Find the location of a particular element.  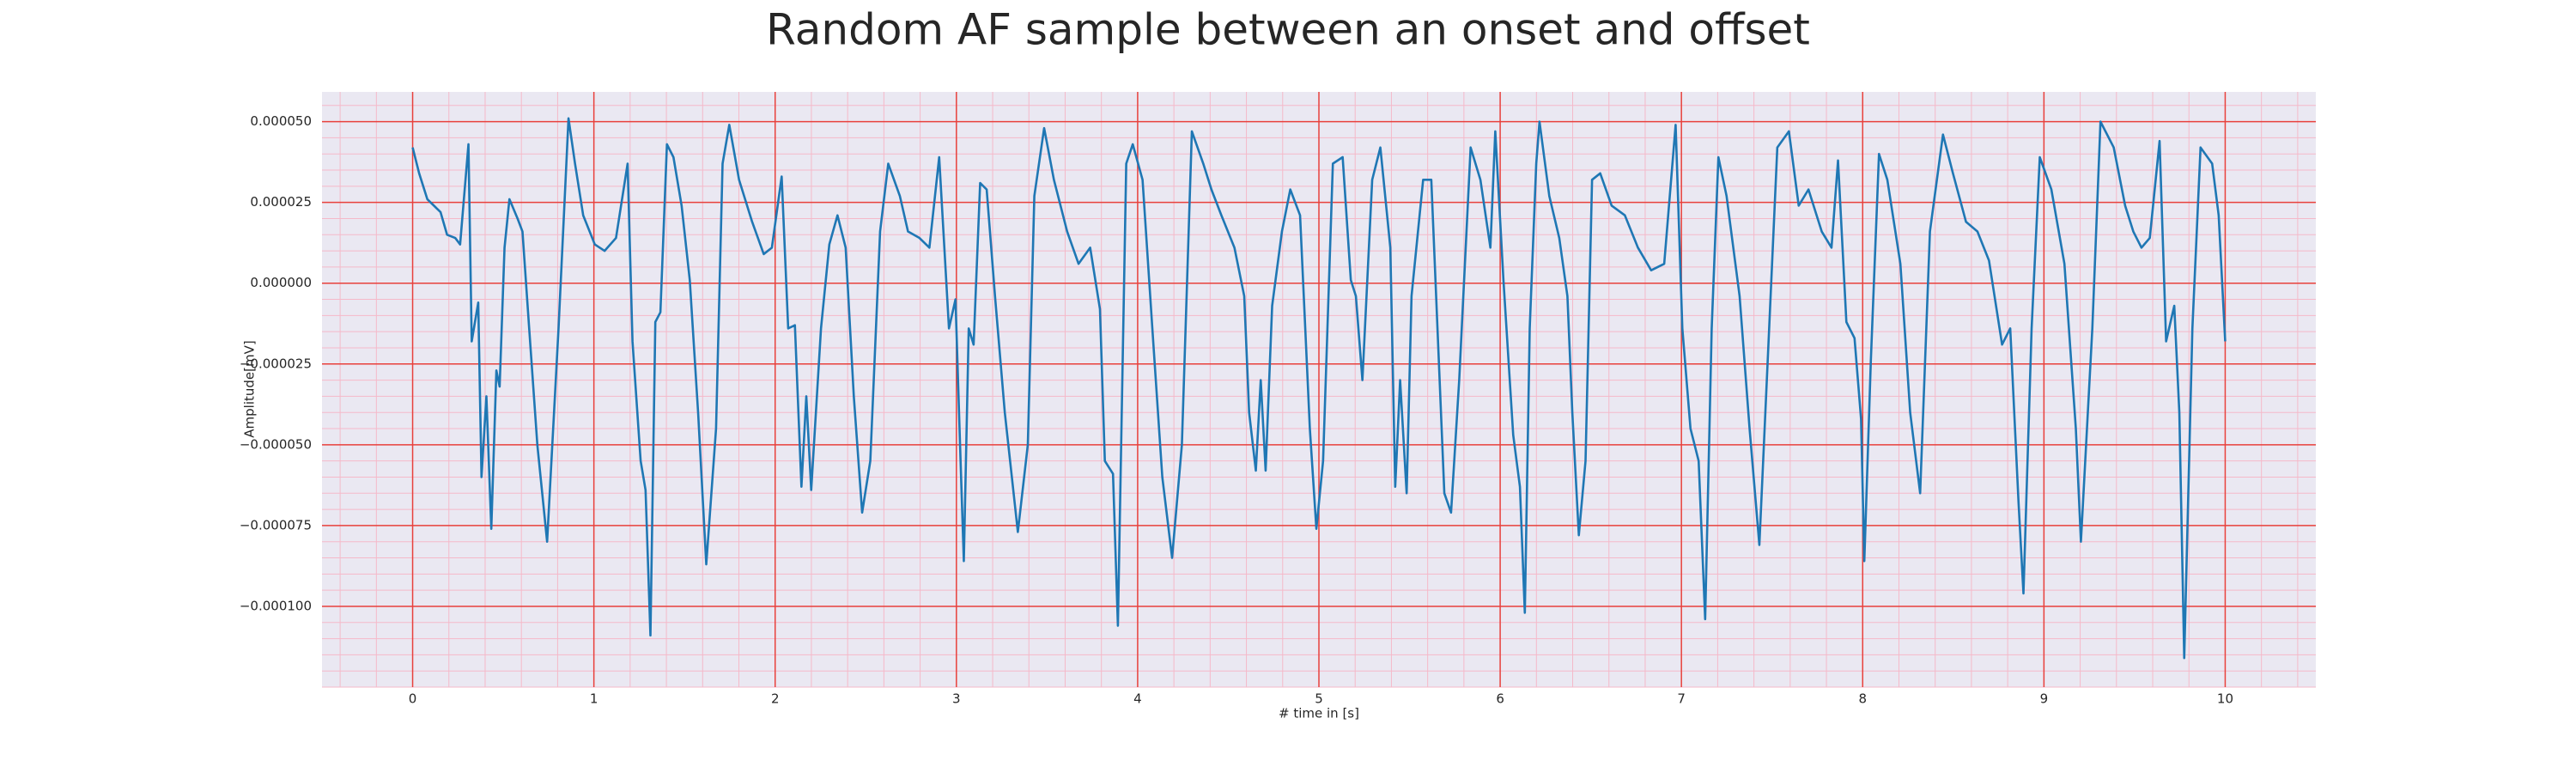

x-tick-label: 10 is located at coordinates (2225, 699).